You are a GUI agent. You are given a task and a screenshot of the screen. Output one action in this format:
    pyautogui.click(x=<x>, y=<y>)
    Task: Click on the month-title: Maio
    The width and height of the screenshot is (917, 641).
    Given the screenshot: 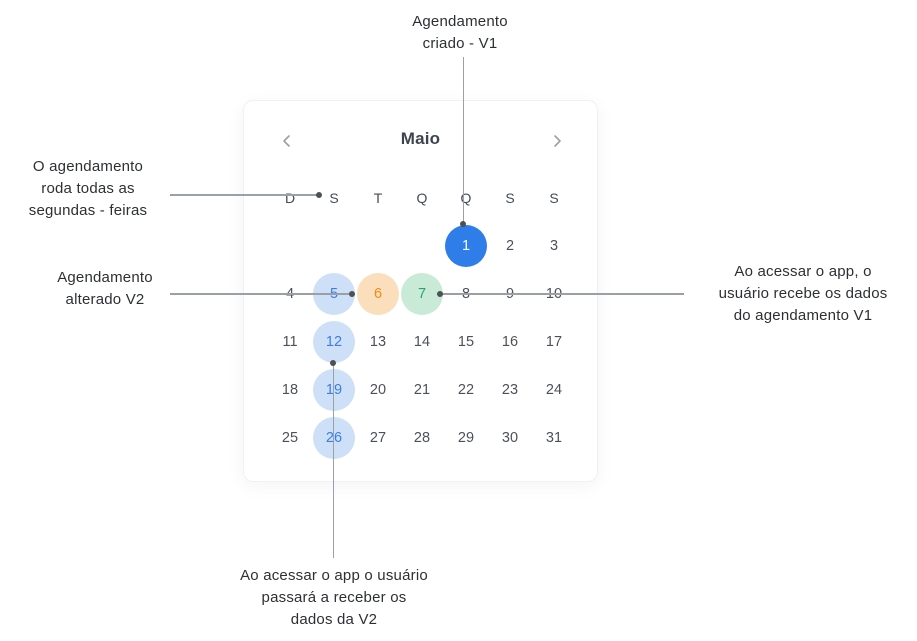 What is the action you would take?
    pyautogui.click(x=420, y=138)
    